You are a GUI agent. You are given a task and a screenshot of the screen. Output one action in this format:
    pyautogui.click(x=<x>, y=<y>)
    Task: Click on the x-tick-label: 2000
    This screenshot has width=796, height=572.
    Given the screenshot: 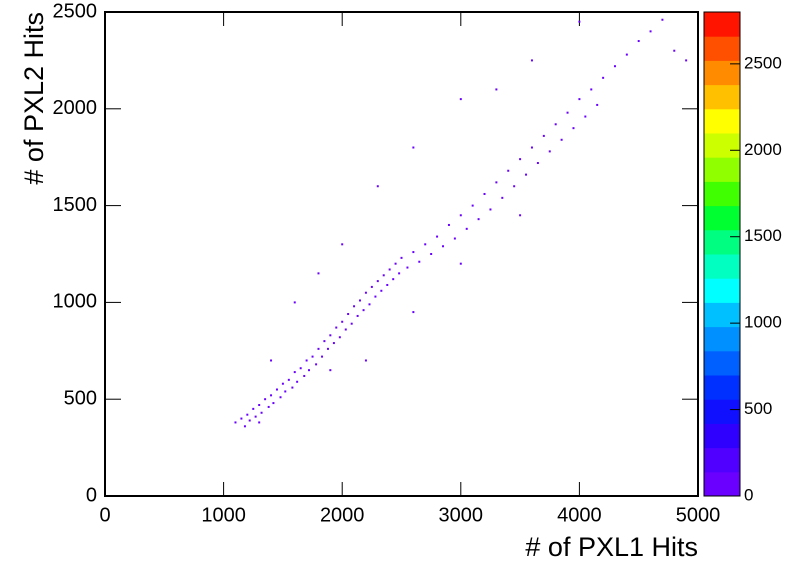 What is the action you would take?
    pyautogui.click(x=342, y=515)
    